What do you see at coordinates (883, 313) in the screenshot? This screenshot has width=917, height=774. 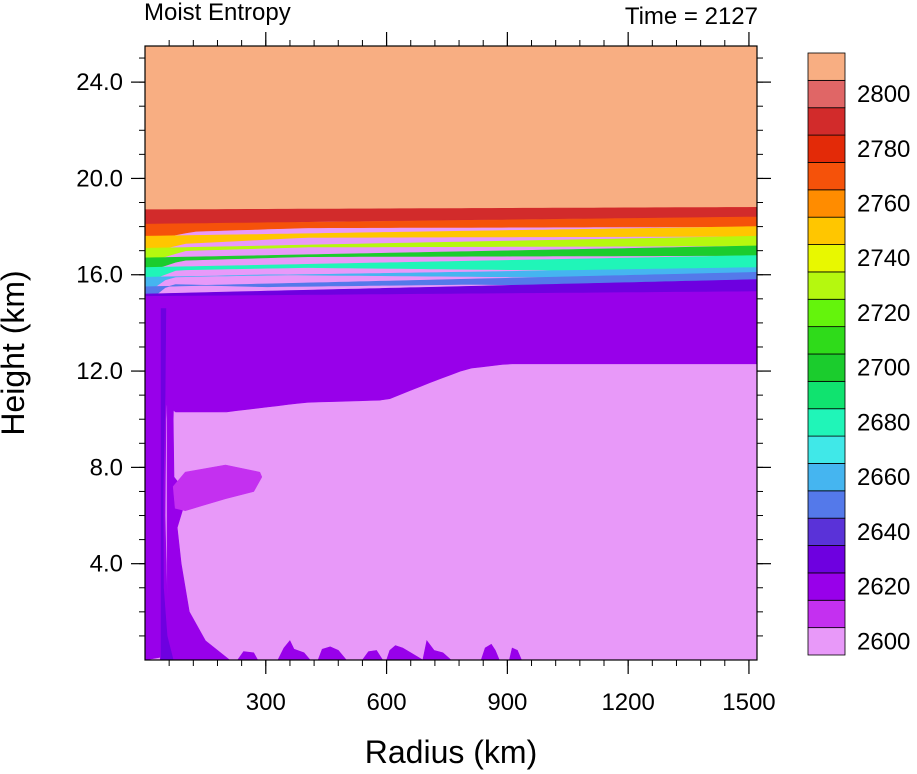 I see `colorbar-label: 2720` at bounding box center [883, 313].